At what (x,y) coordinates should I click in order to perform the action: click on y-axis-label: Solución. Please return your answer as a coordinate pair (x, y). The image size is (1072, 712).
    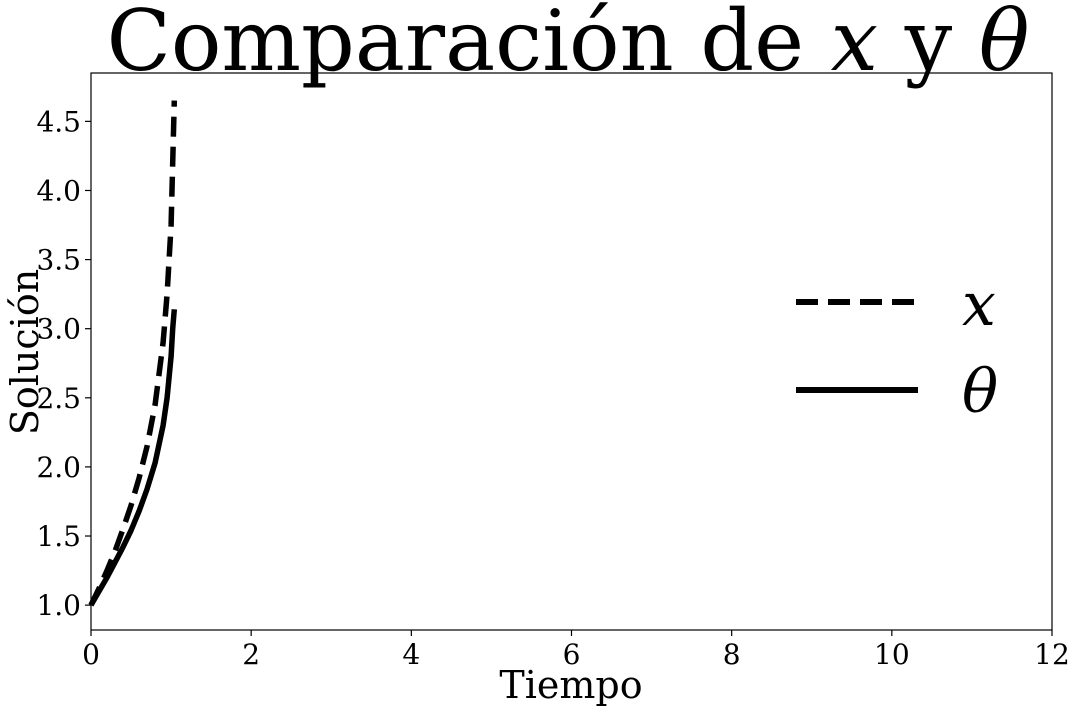
    Looking at the image, I should click on (25, 352).